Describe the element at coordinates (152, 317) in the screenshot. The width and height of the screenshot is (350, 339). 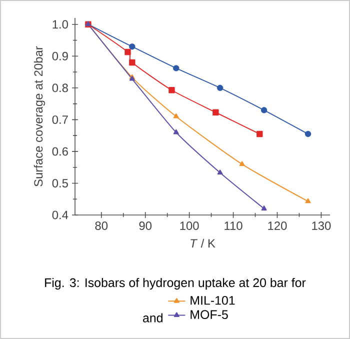
I see `text: and` at that location.